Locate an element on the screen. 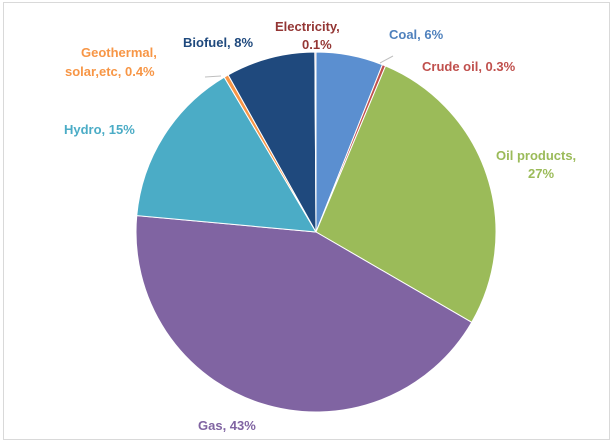  label-electricity-value: 0.1% is located at coordinates (317, 44).